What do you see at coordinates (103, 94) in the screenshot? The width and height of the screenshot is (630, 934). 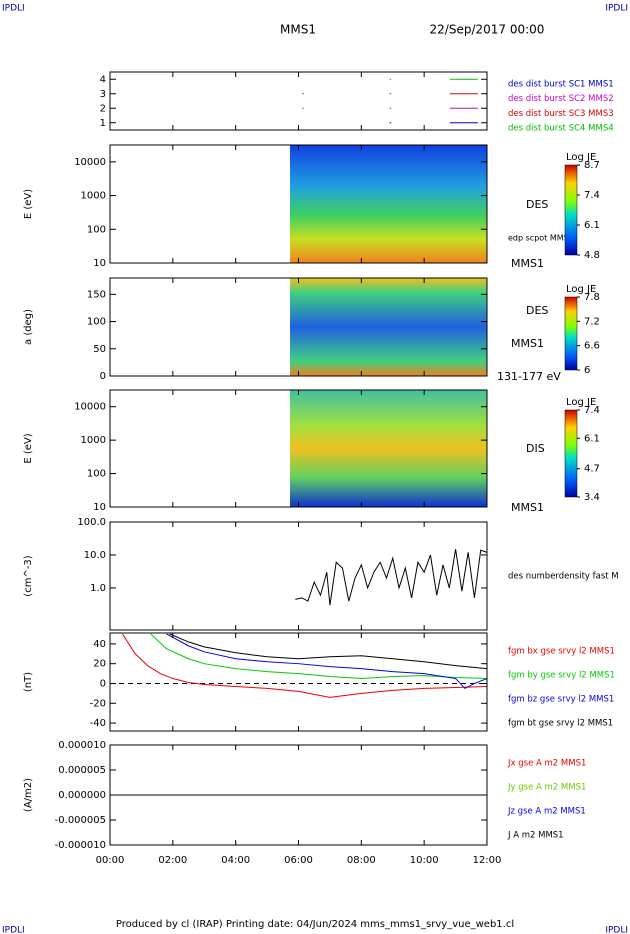 I see `y-tick-label: 3` at bounding box center [103, 94].